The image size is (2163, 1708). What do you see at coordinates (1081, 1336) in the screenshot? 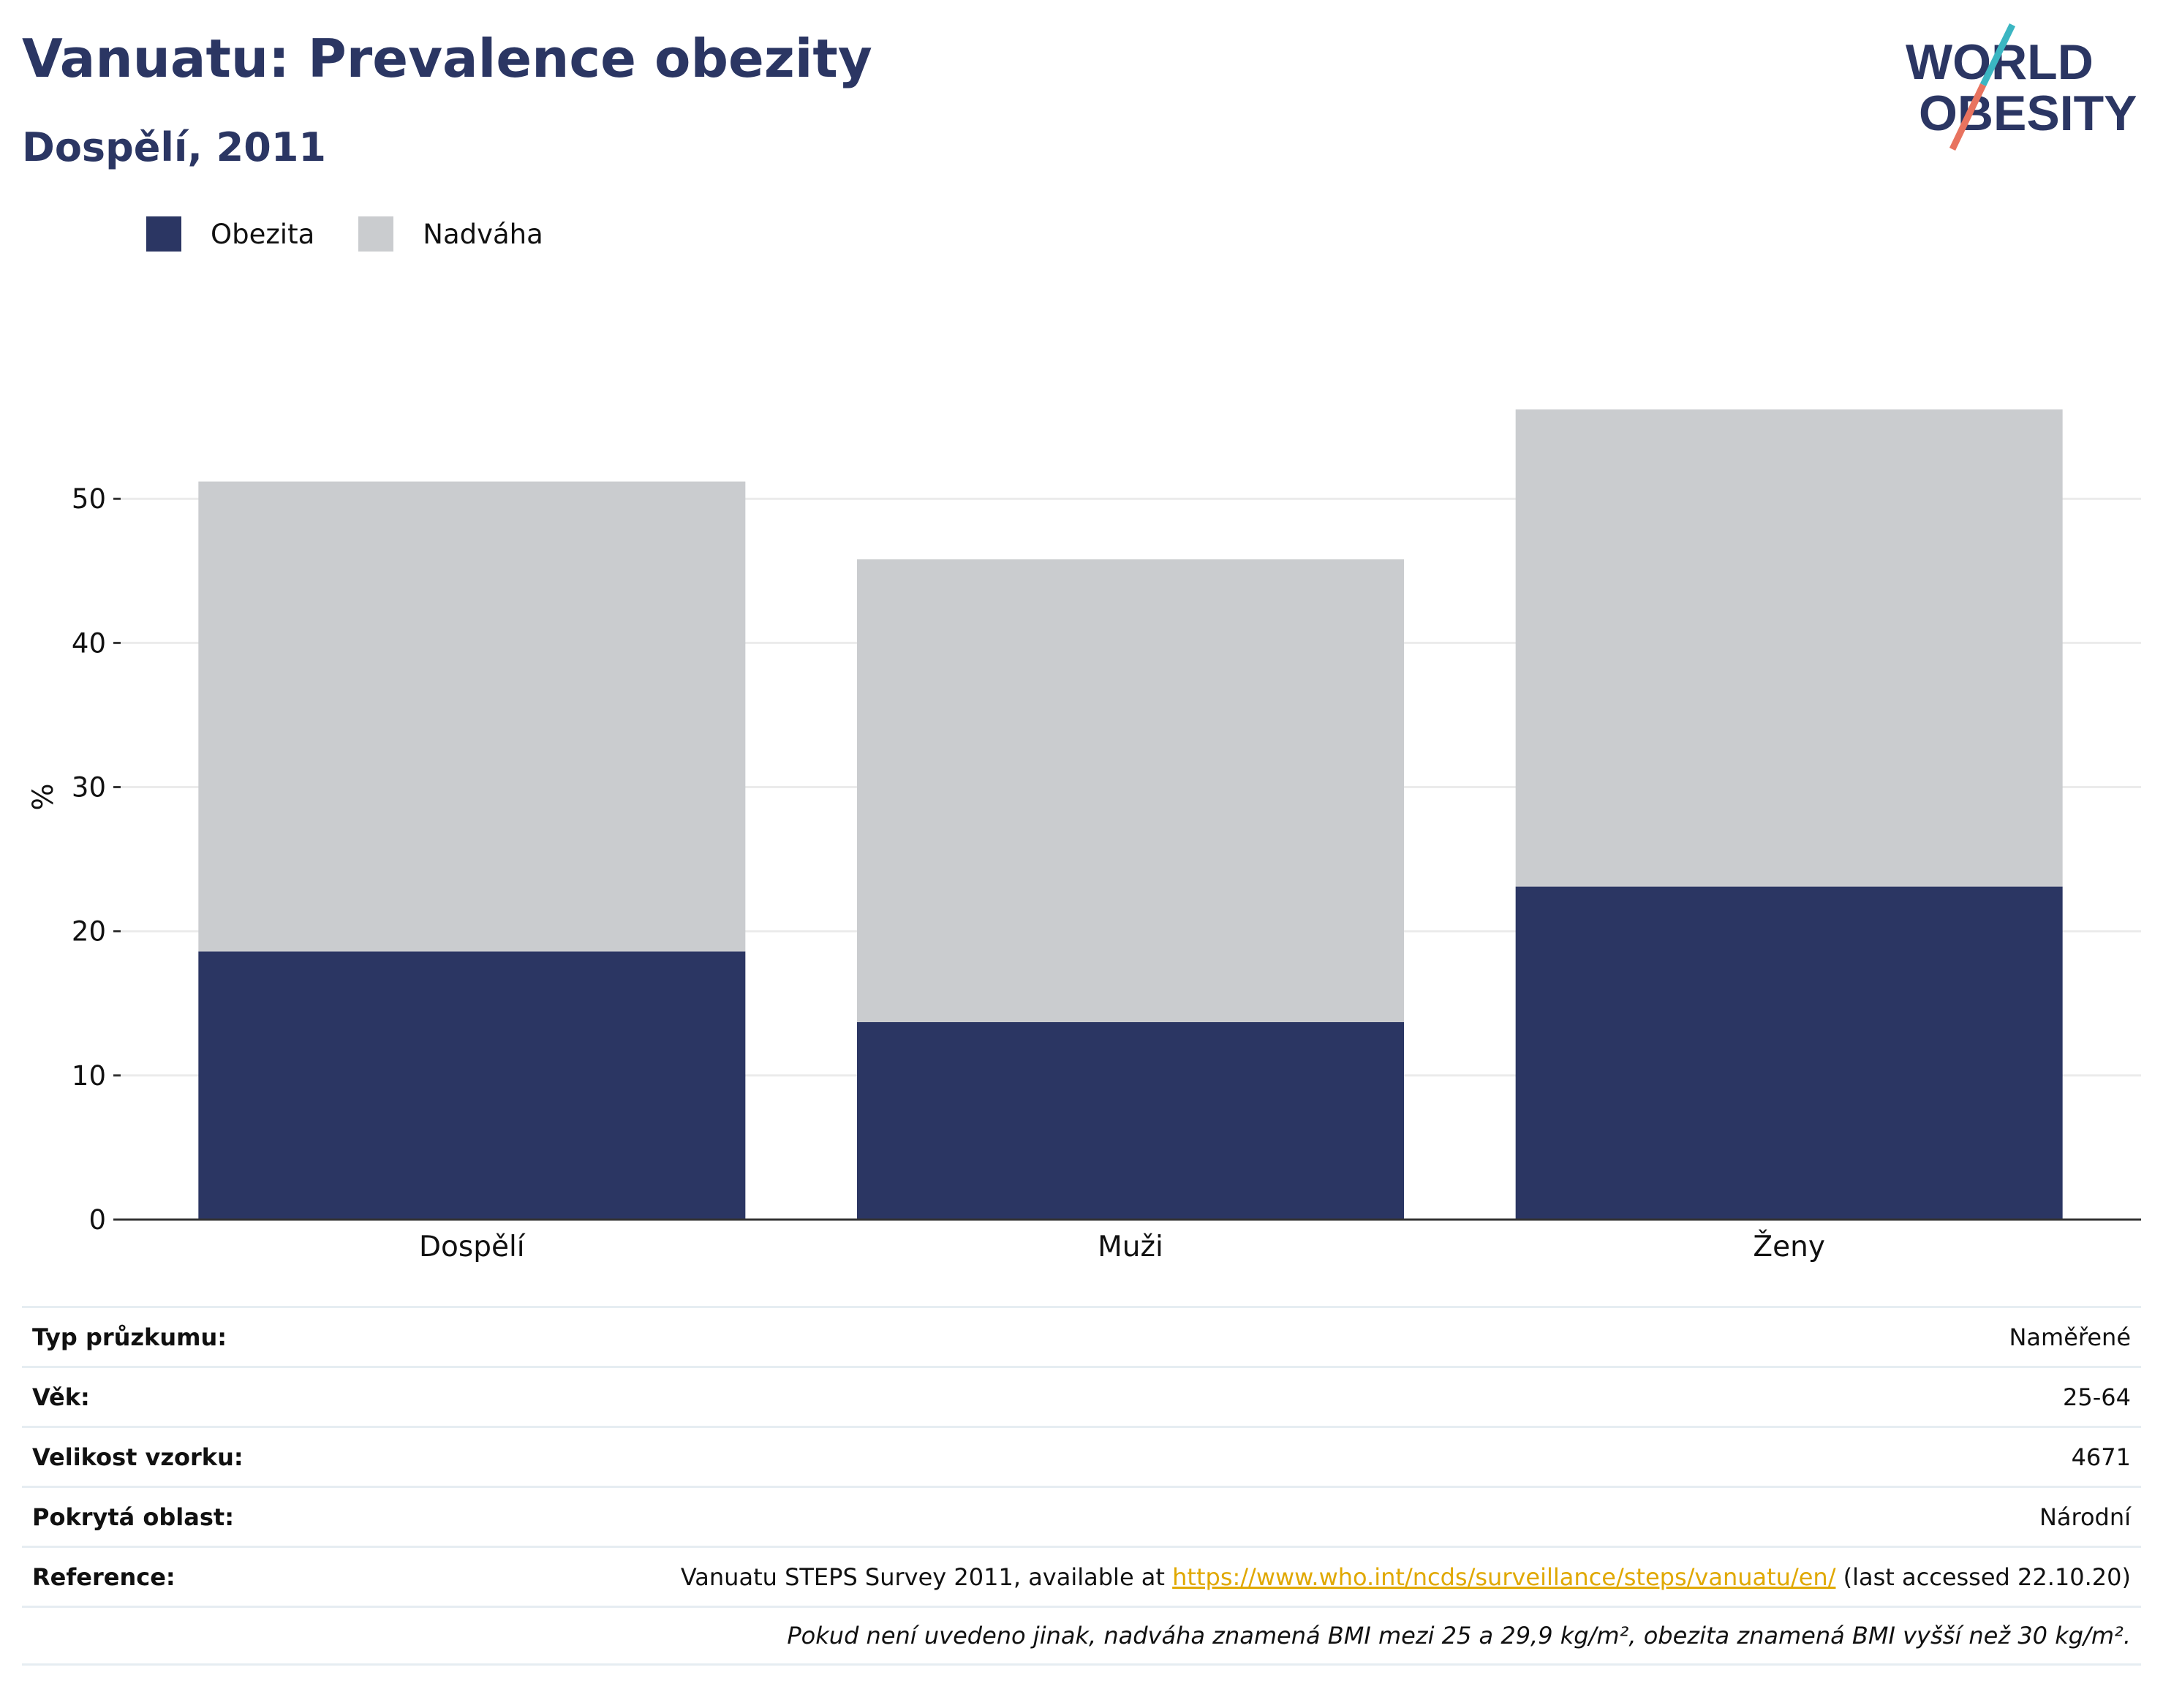
I see `info-row-survey-type: Typ průzkumu: Naměřené` at bounding box center [1081, 1336].